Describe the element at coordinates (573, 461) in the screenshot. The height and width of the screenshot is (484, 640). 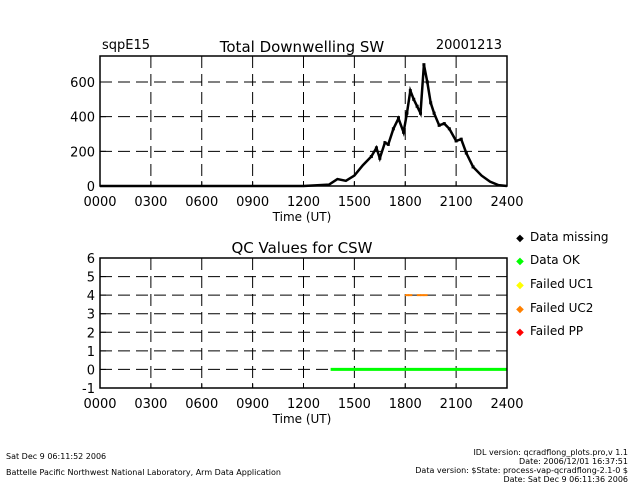
I see `footer-idl-date: Date: 2006/12/01 16:37:51` at that location.